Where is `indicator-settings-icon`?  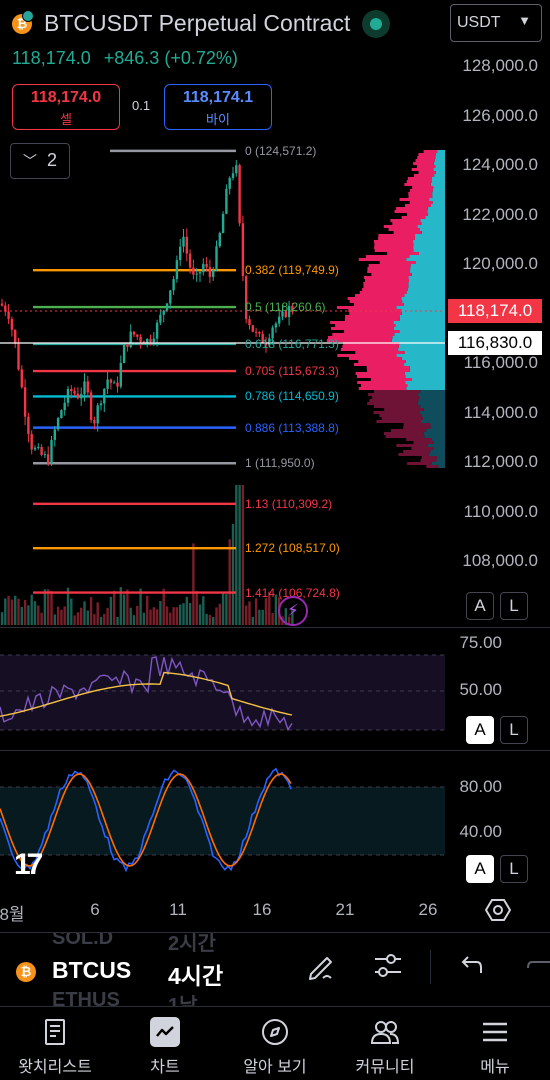 indicator-settings-icon is located at coordinates (388, 966).